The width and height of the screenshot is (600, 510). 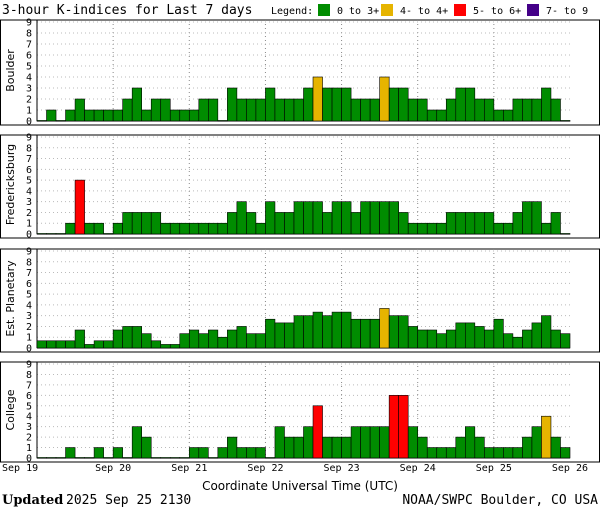 I want to click on y-tick-label: 1, so click(x=29, y=111).